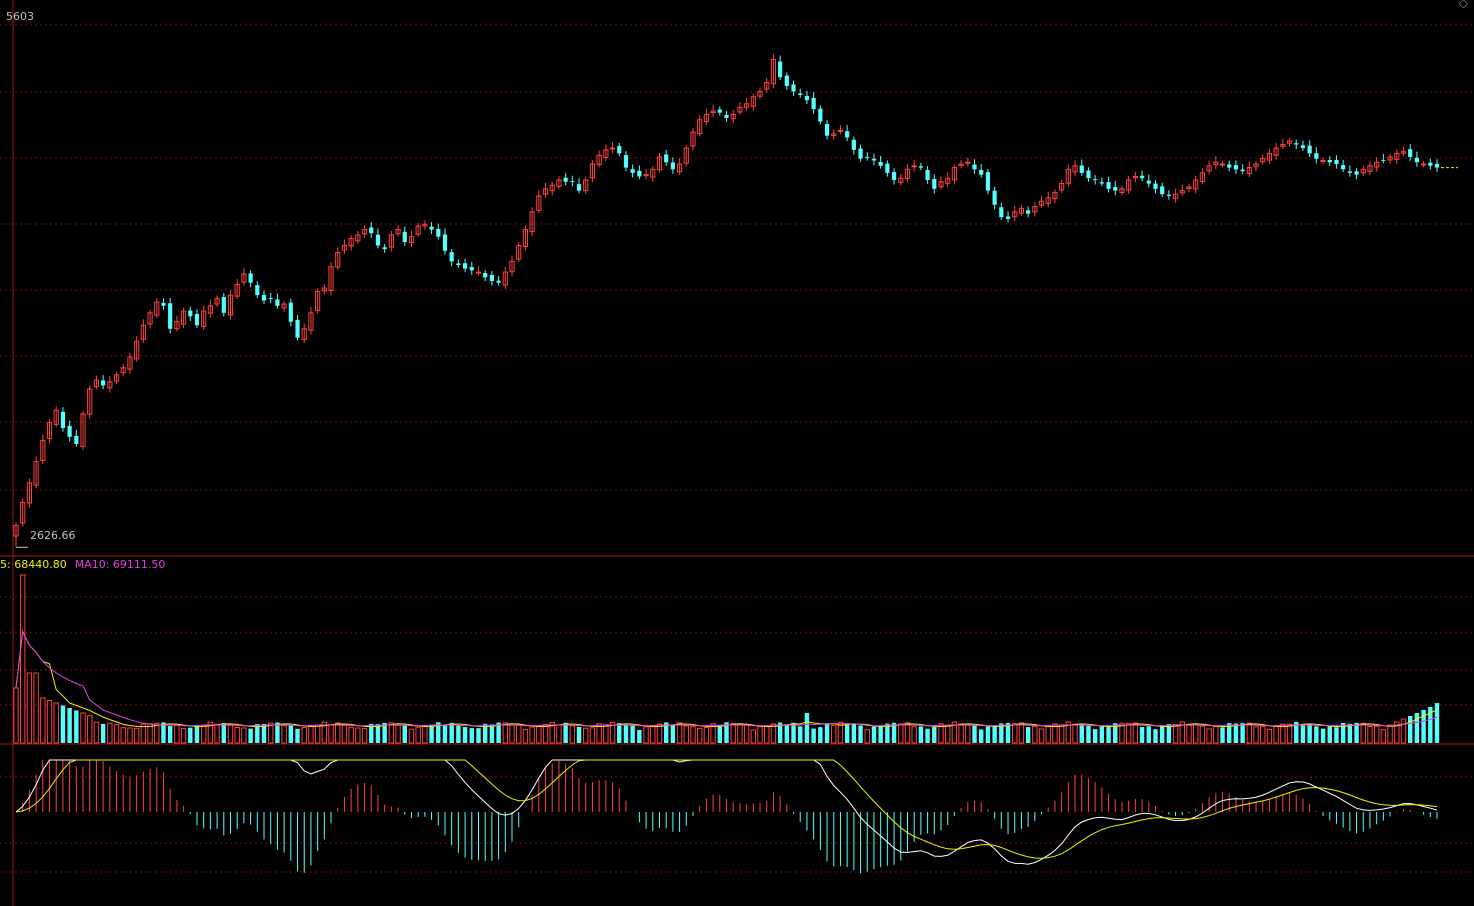 Image resolution: width=1474 pixels, height=906 pixels. Describe the element at coordinates (120, 564) in the screenshot. I see `volume-ma10-label: MA10: 69111.50` at that location.